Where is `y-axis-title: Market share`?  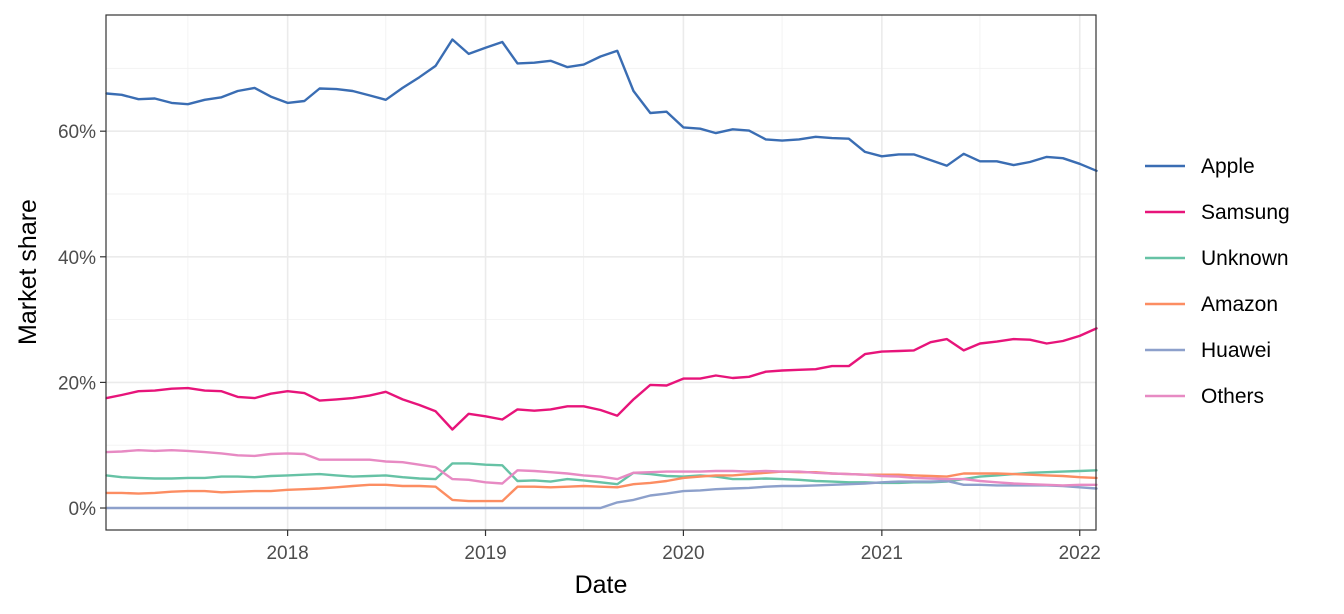 y-axis-title: Market share is located at coordinates (28, 272).